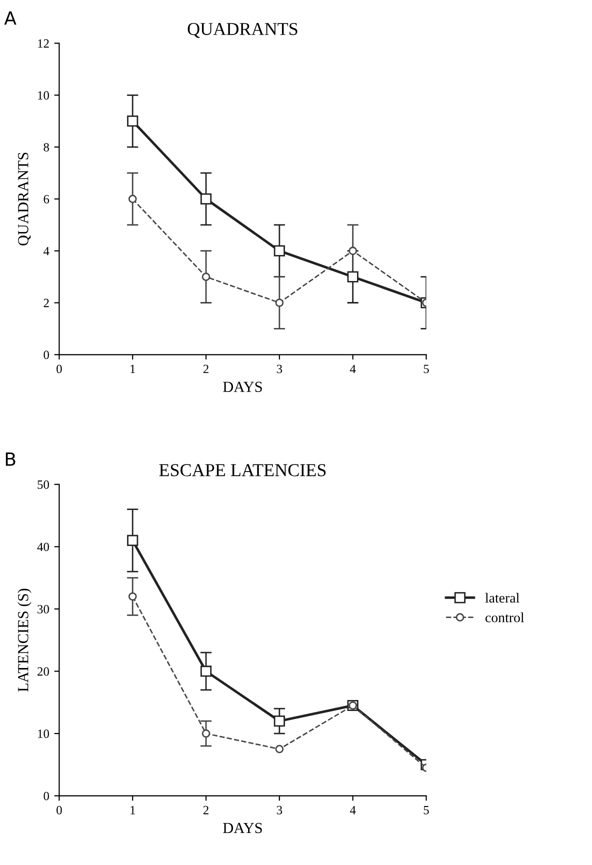 This screenshot has height=865, width=592. Describe the element at coordinates (24, 199) in the screenshot. I see `y-axis-title: QUADRANTS` at that location.